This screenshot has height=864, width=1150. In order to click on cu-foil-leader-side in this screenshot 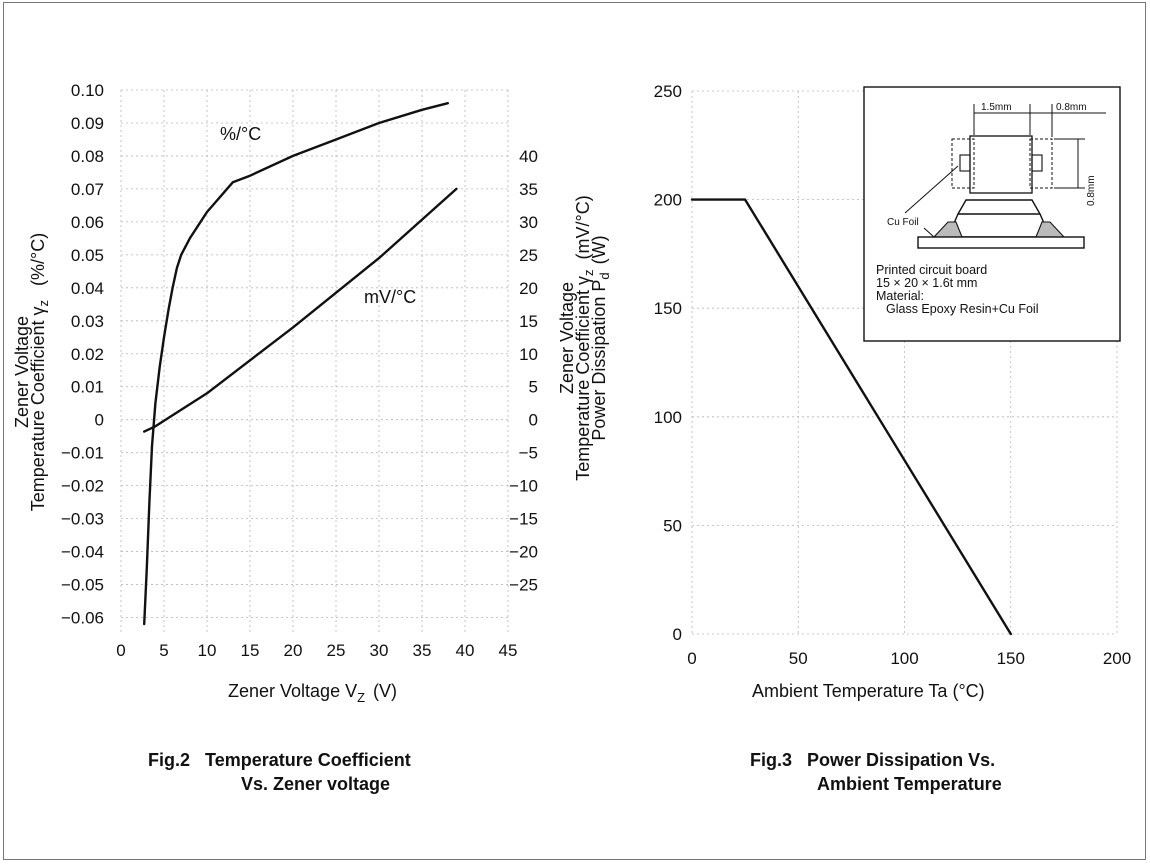, I will do `click(929, 232)`.